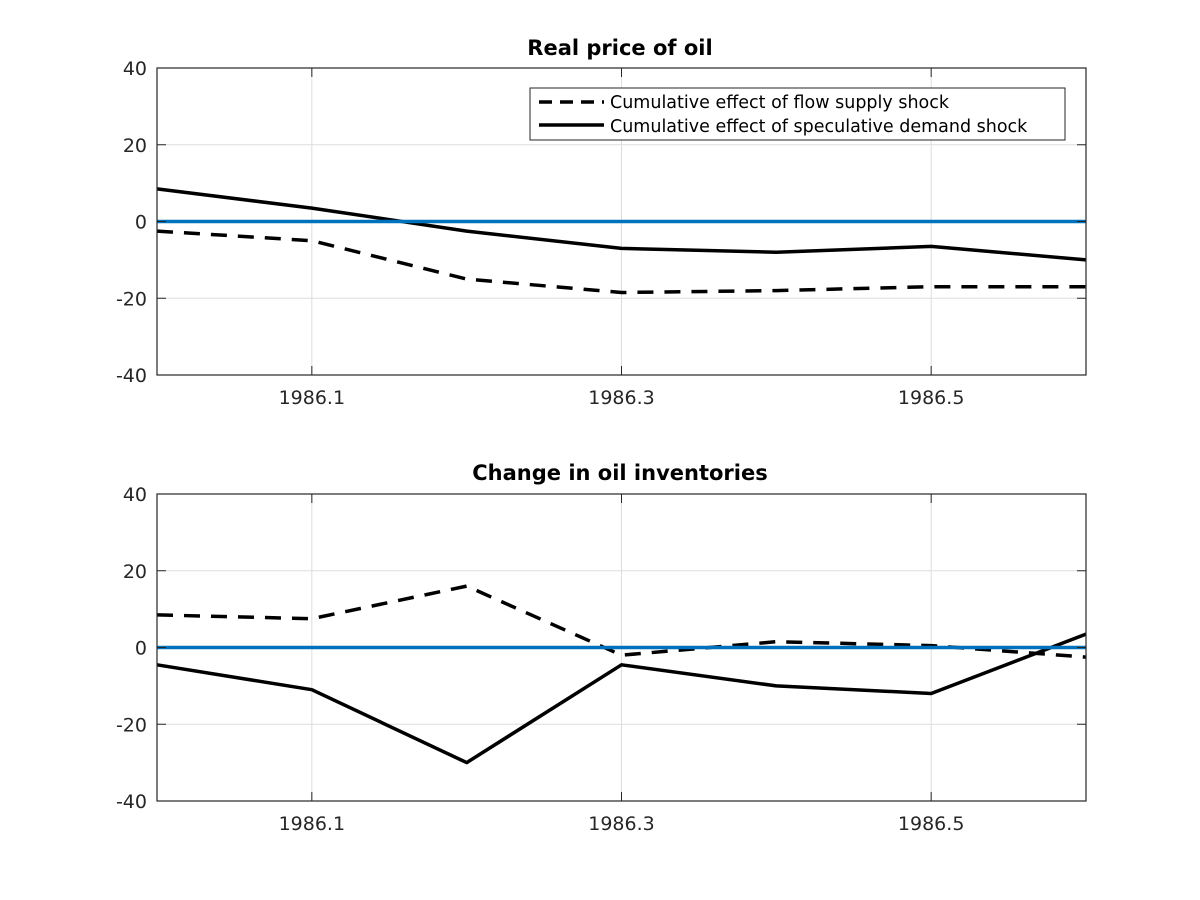 This screenshot has height=900, width=1200. What do you see at coordinates (780, 103) in the screenshot?
I see `legend-label-flow-supply: Cumulative effect of flow supply shock` at bounding box center [780, 103].